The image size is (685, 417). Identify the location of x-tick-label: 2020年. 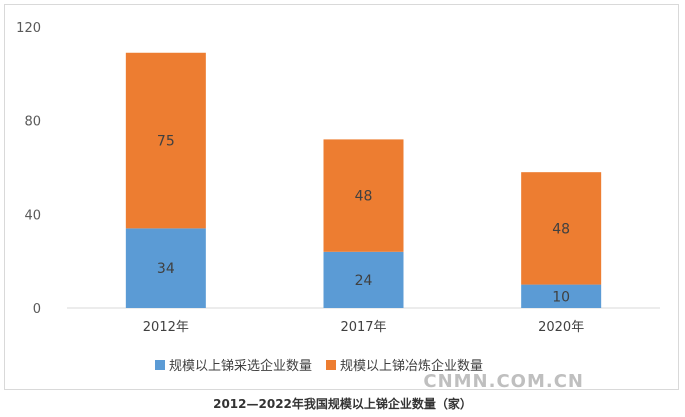
(561, 327).